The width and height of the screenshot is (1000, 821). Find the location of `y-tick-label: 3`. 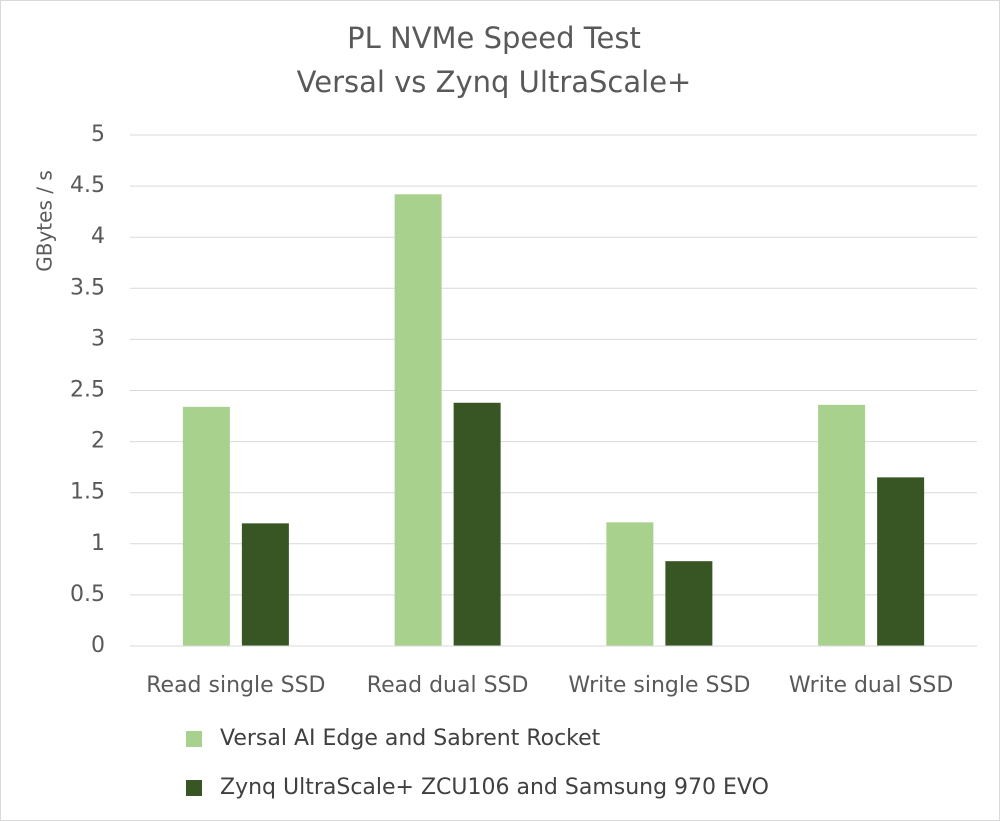

y-tick-label: 3 is located at coordinates (98, 338).